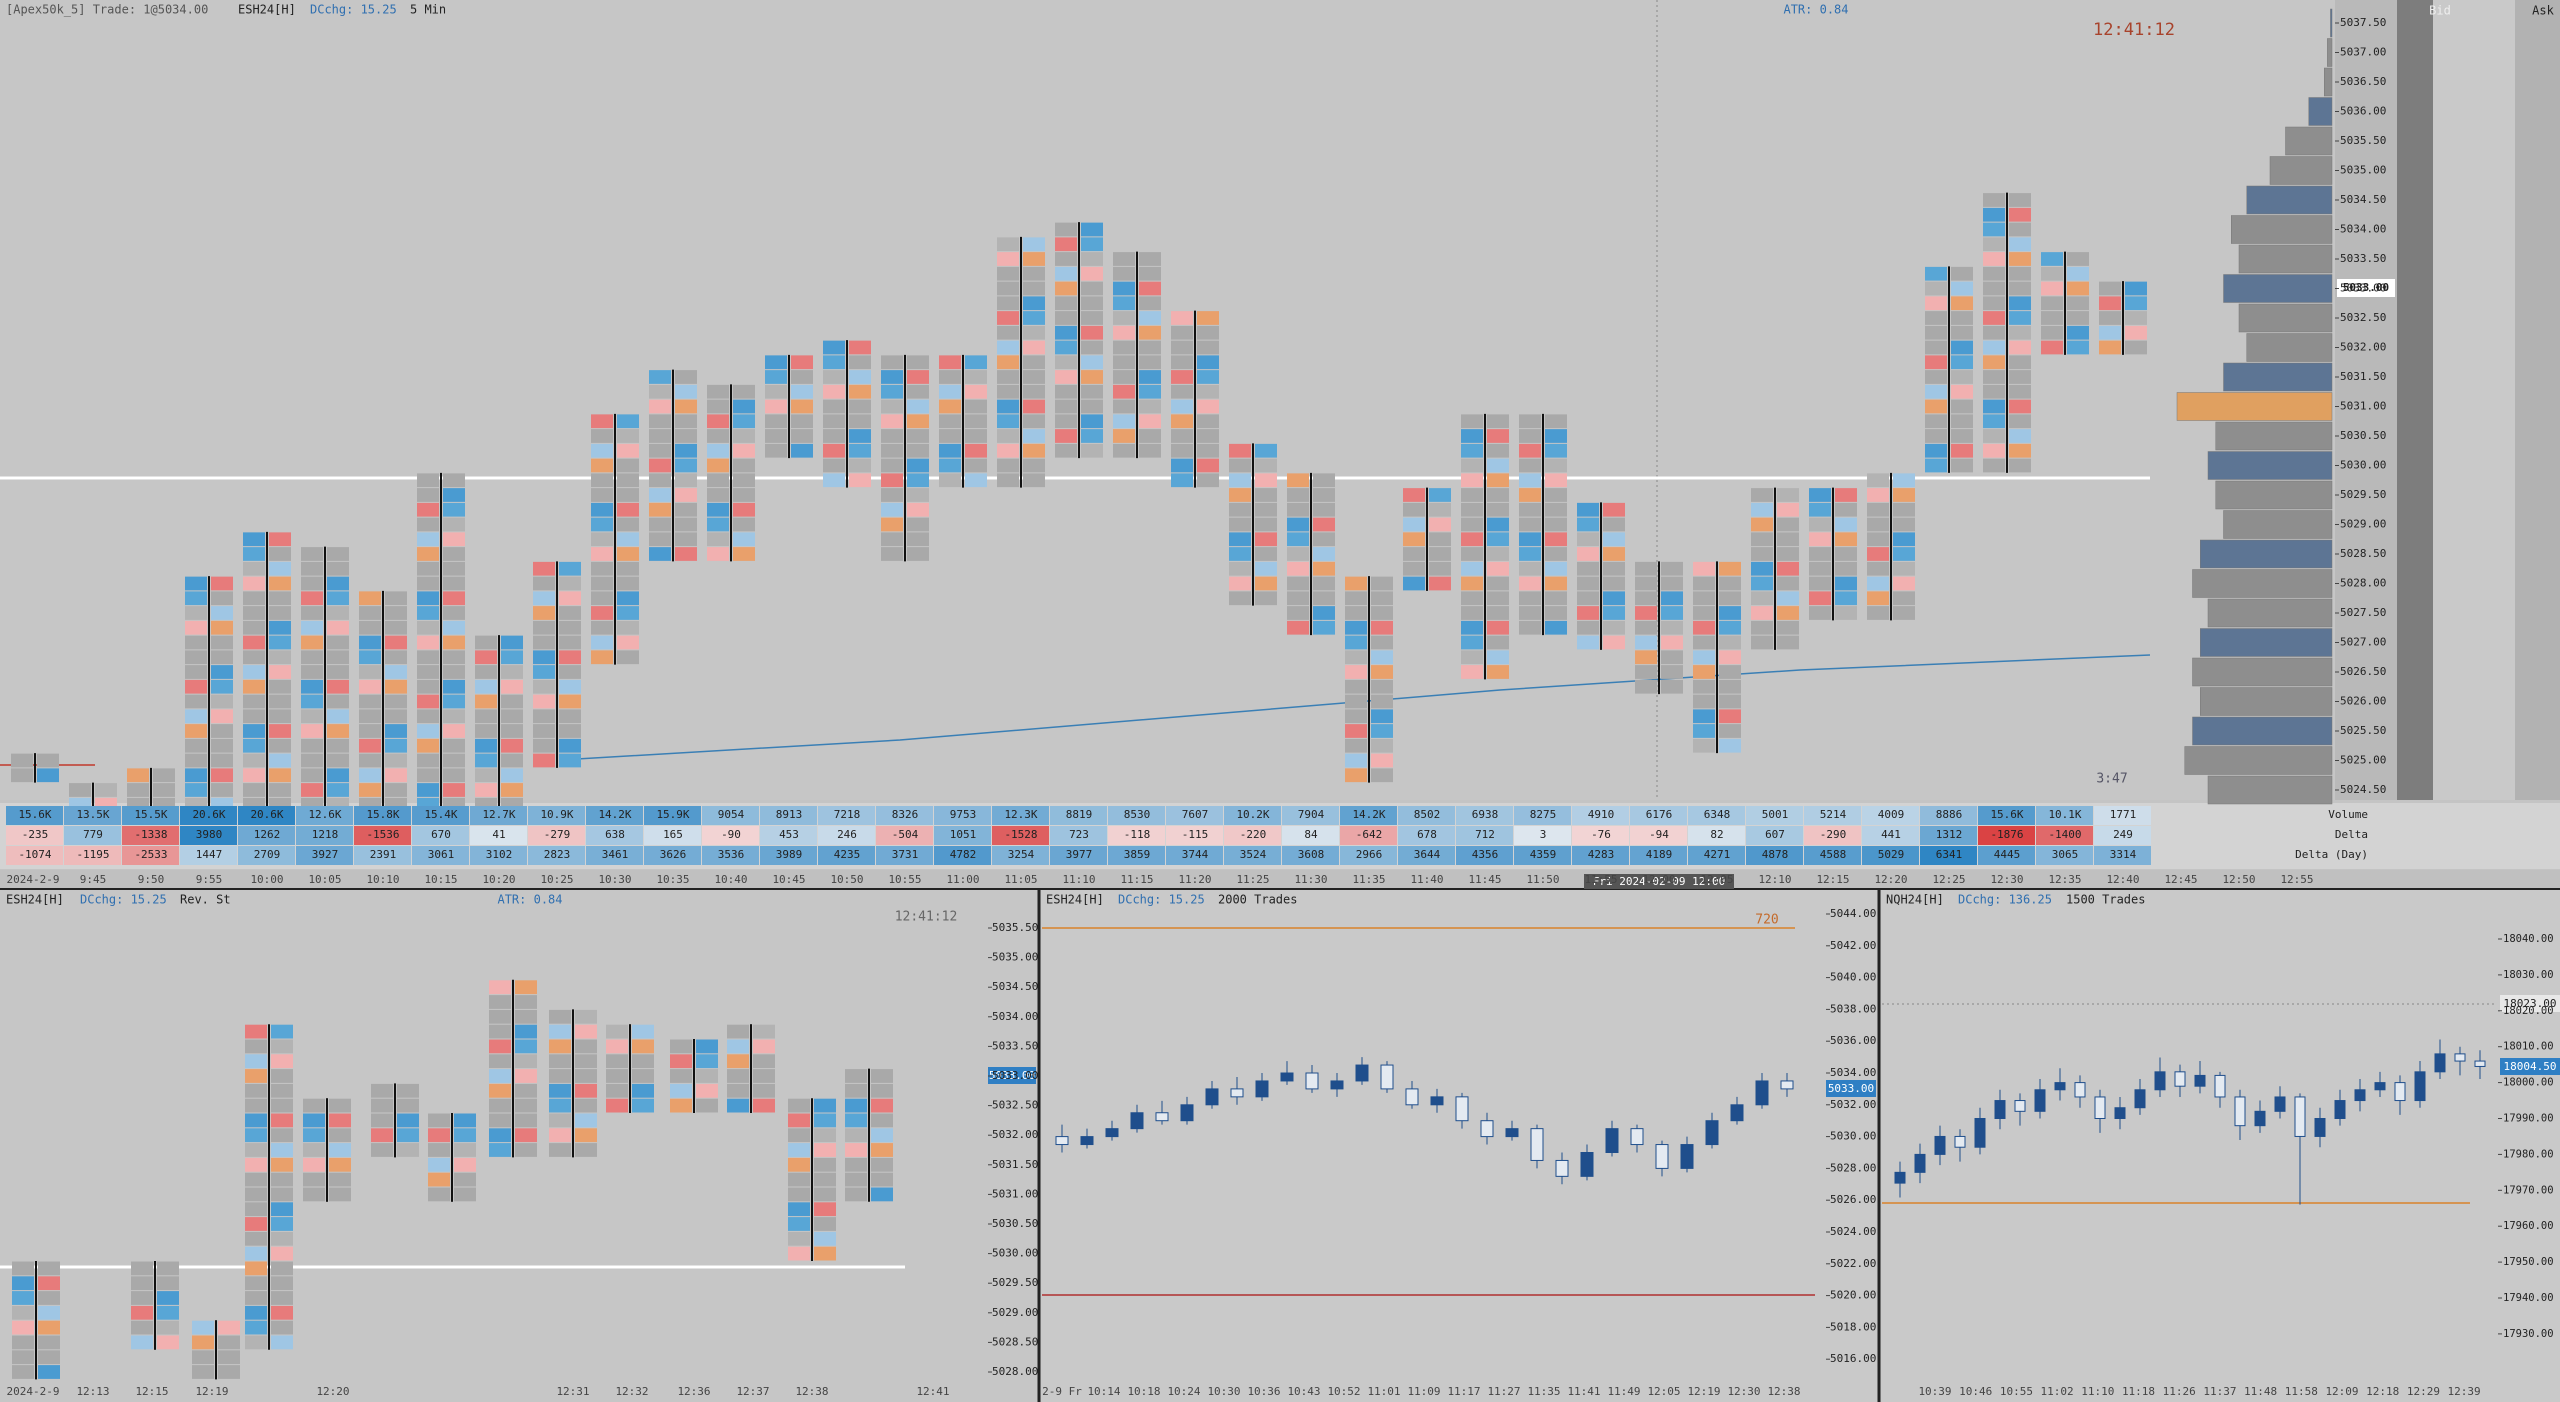 This screenshot has width=2560, height=1402. I want to click on summary-value: -118, so click(1137, 834).